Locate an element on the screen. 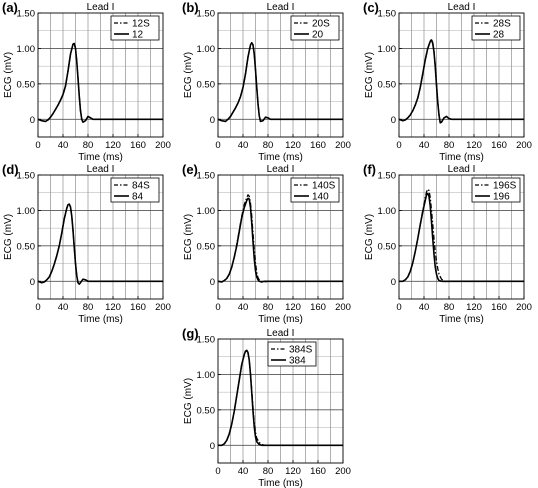 Image resolution: width=538 pixels, height=488 pixels. panel-label: (d) is located at coordinates (10, 169).